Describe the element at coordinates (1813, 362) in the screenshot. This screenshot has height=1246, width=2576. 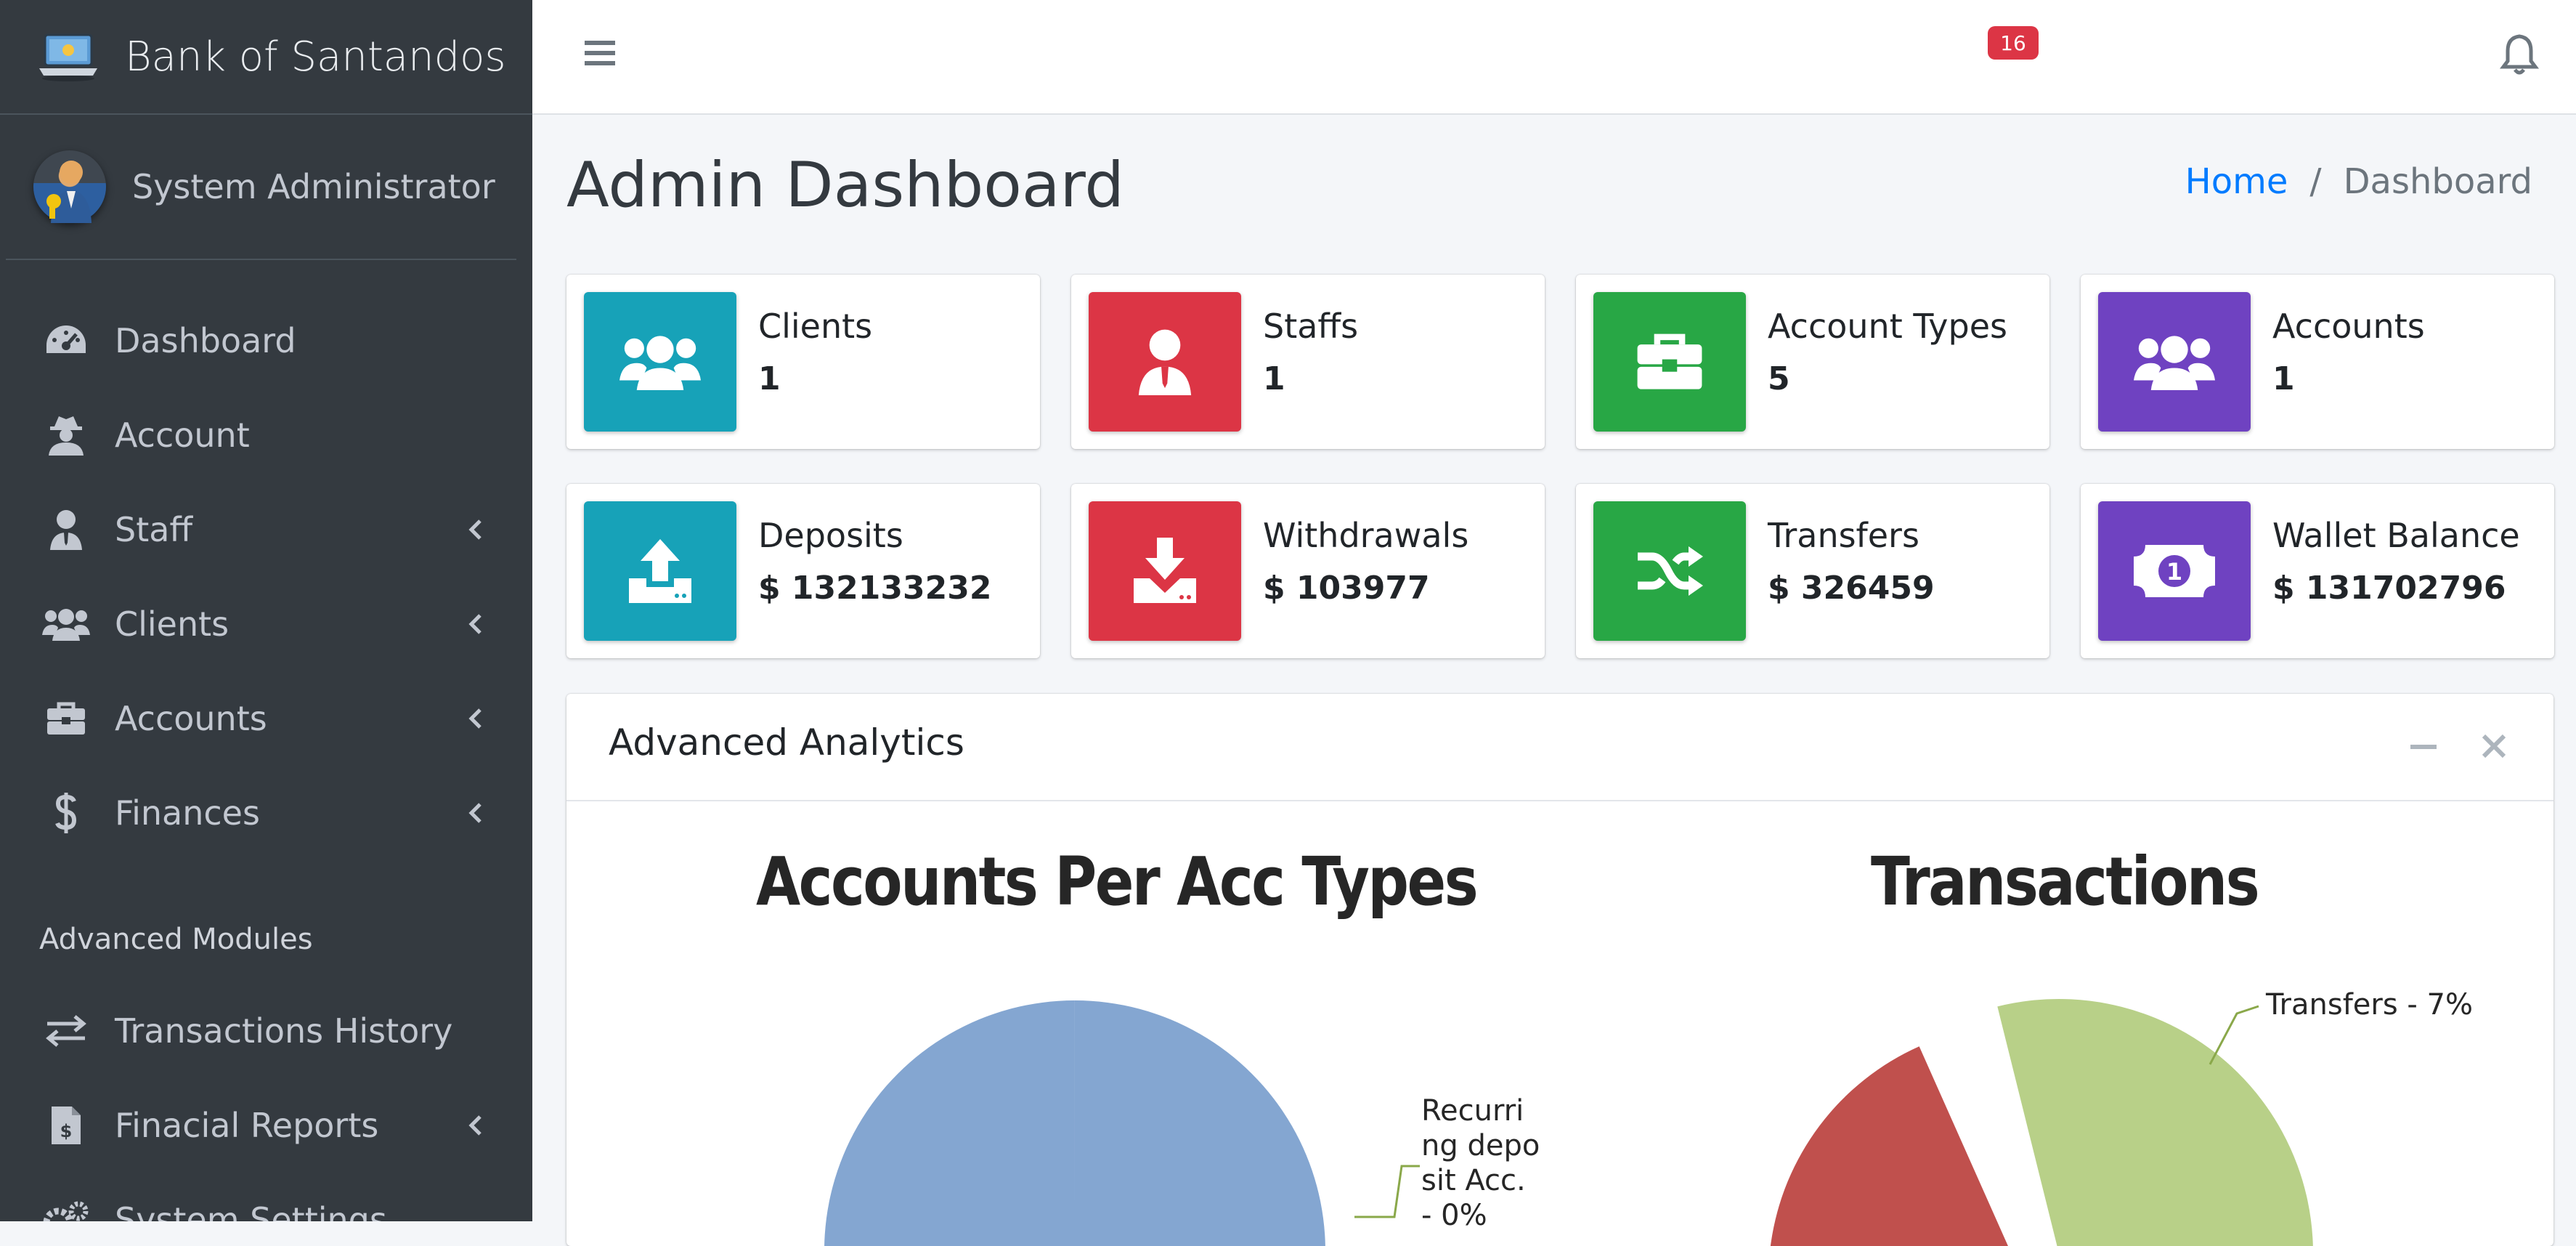
I see `info-box-account-types: Account Types 5` at that location.